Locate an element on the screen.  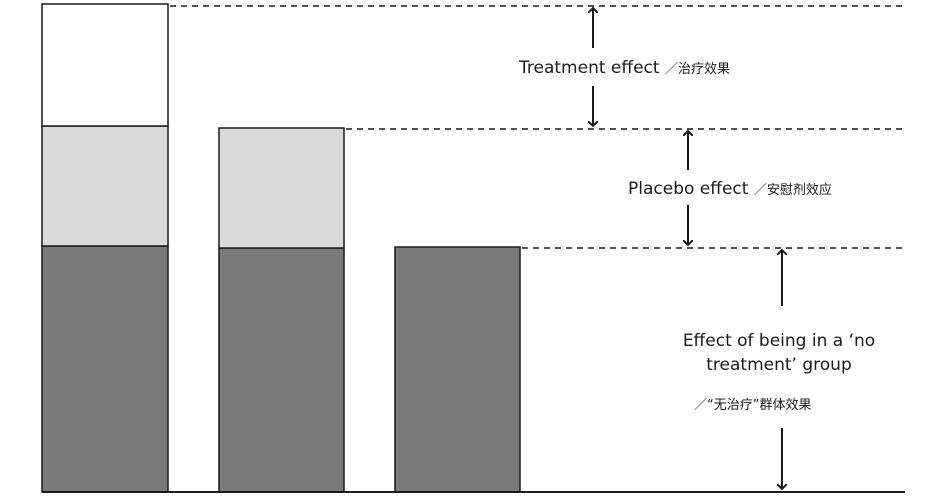
treatment-effect-zh-text: ／治疗效果 is located at coordinates (697, 69).